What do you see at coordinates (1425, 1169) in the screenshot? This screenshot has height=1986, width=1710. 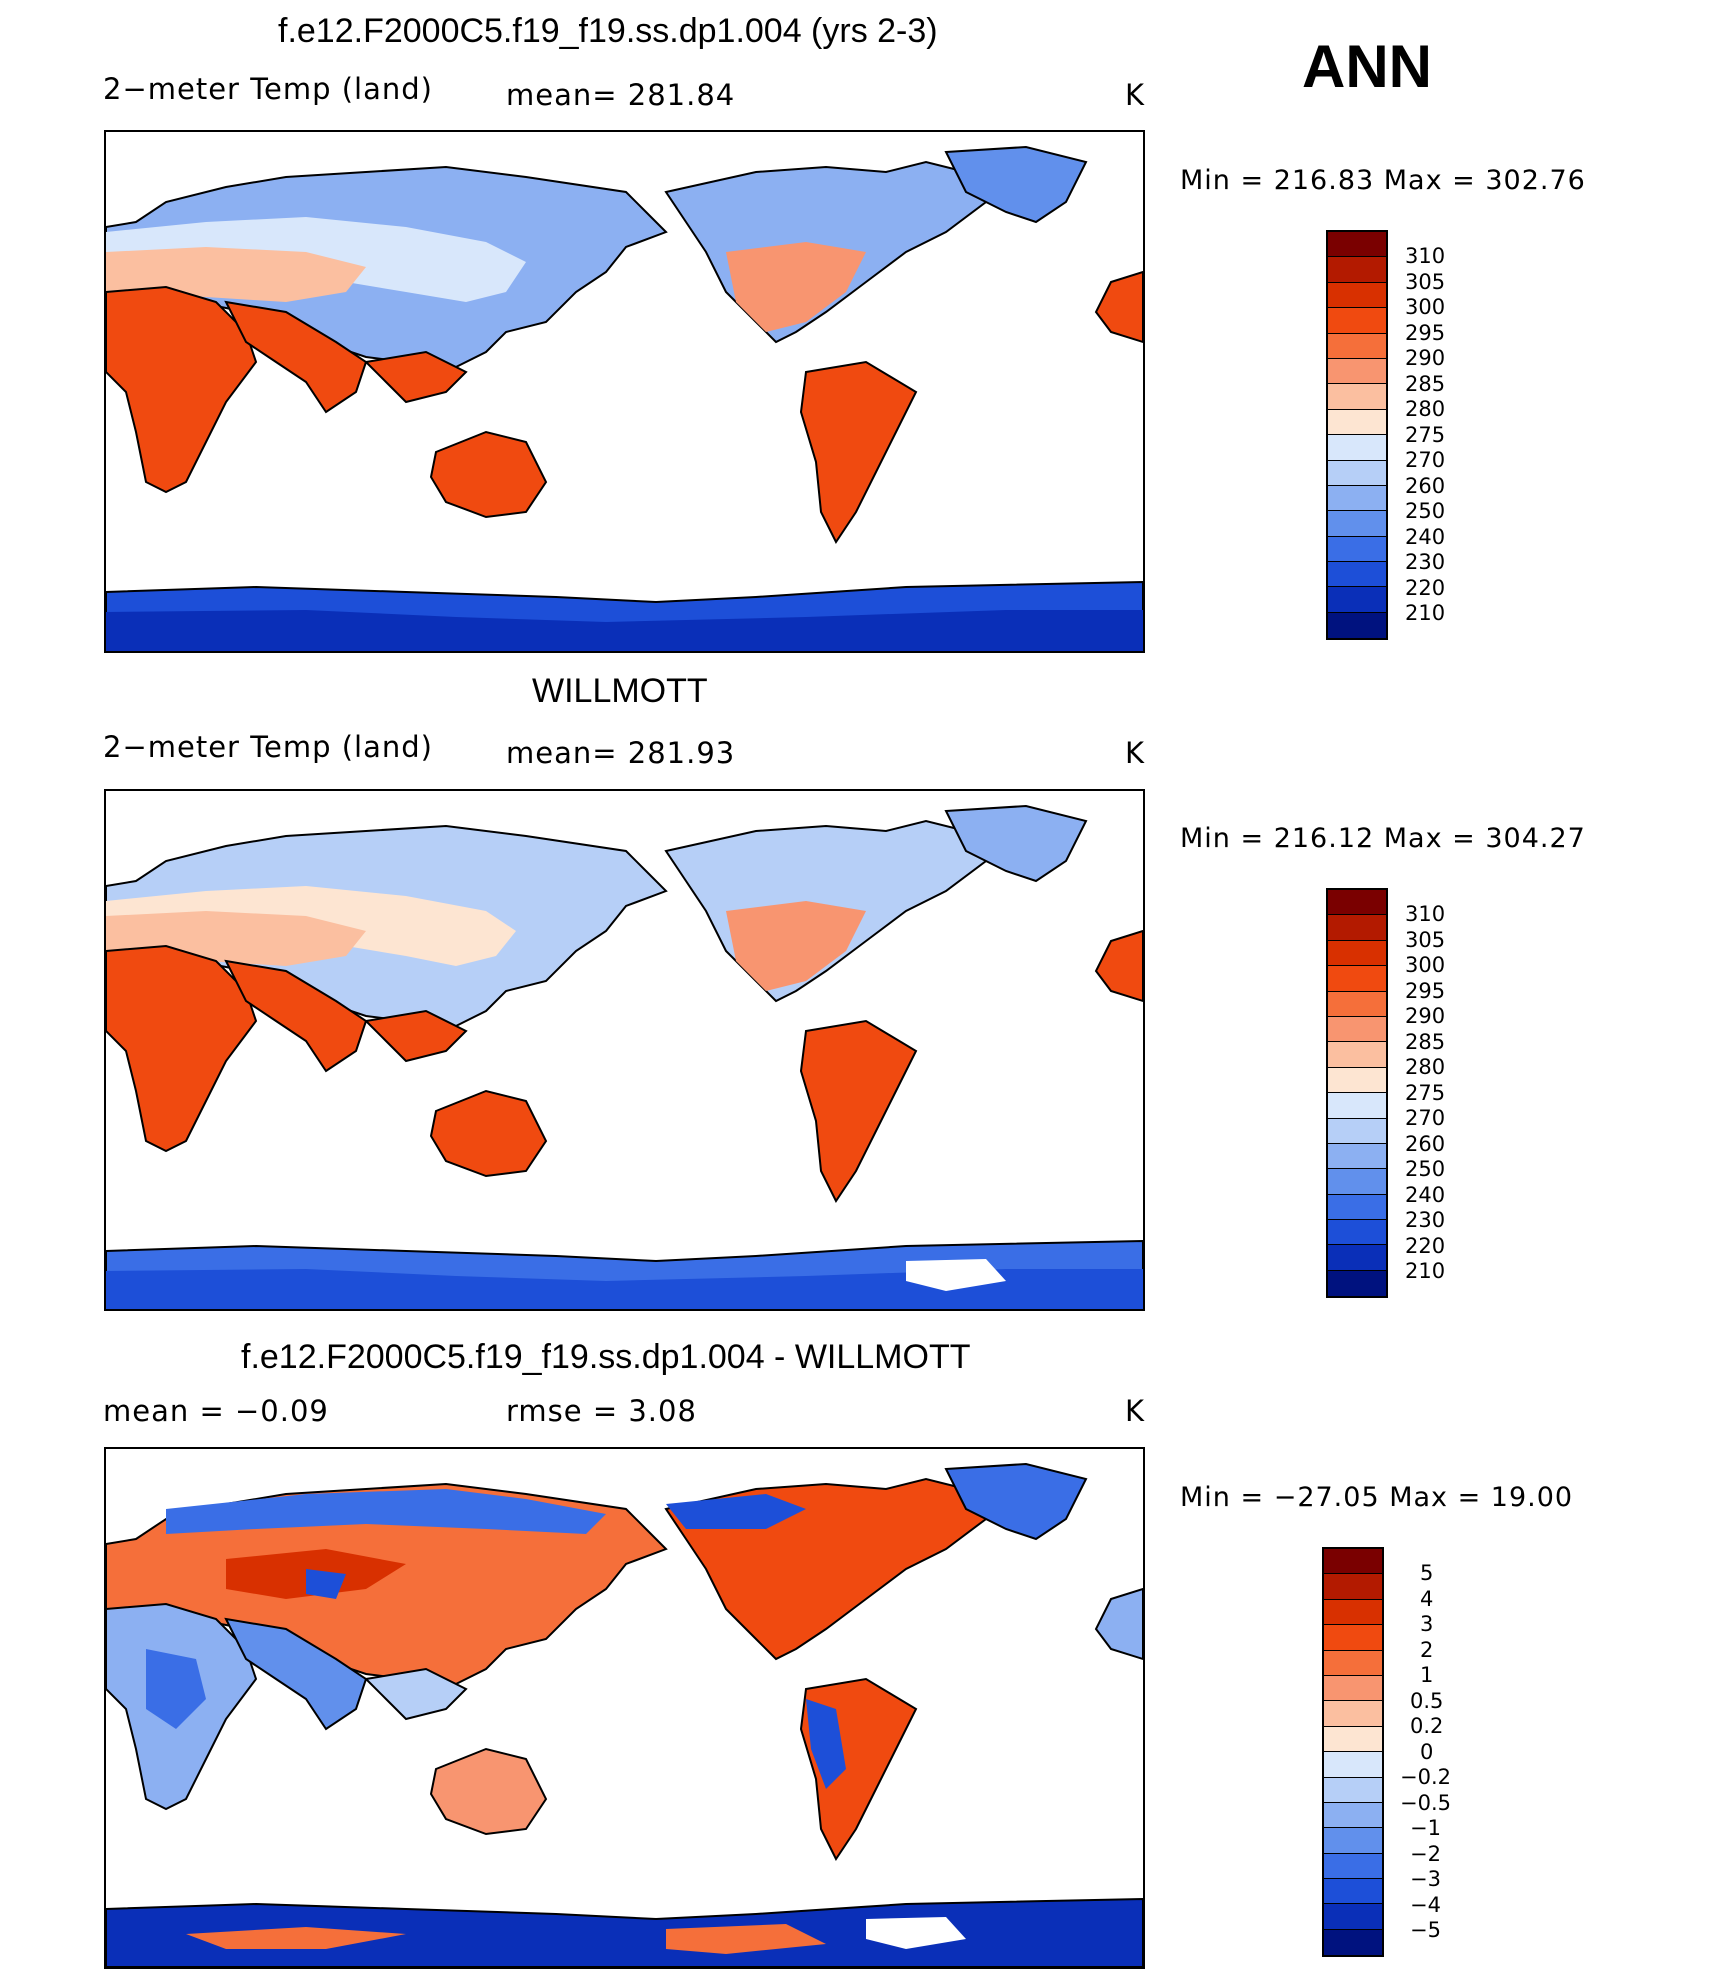 I see `colorbar-label: 250` at bounding box center [1425, 1169].